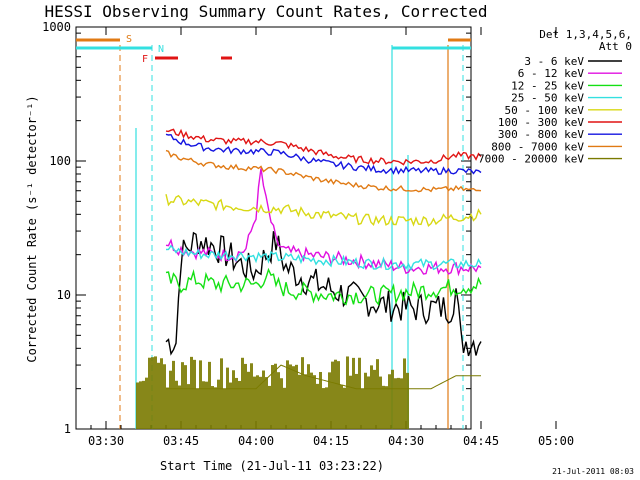 The image size is (640, 480). I want to click on series-100-300-kev, so click(323, 147).